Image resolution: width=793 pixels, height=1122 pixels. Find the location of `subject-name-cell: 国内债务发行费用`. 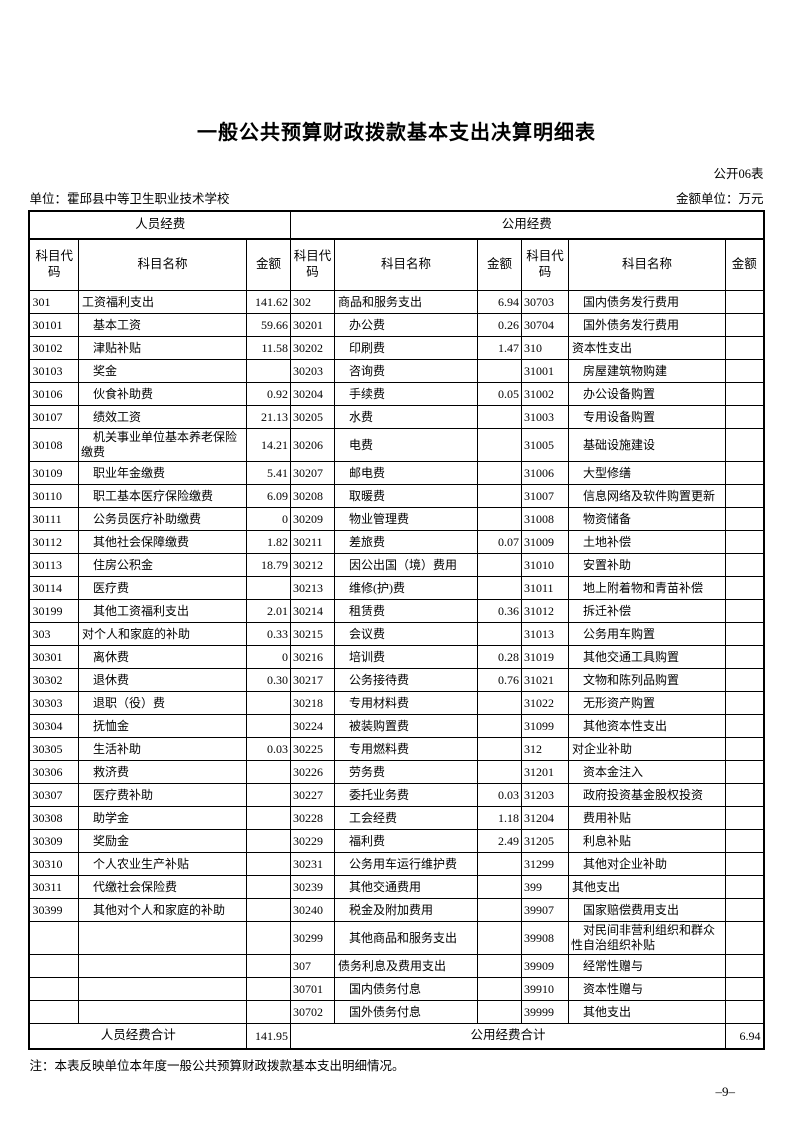

subject-name-cell: 国内债务发行费用 is located at coordinates (647, 302).